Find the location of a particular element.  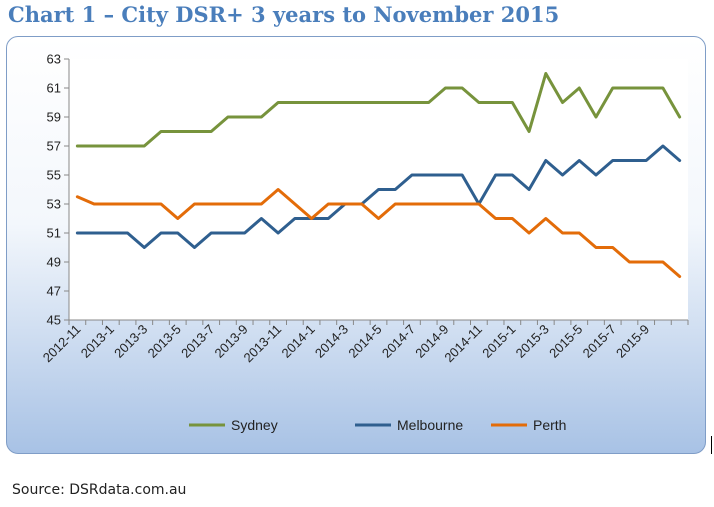

y-tick-label: 47 is located at coordinates (54, 291).